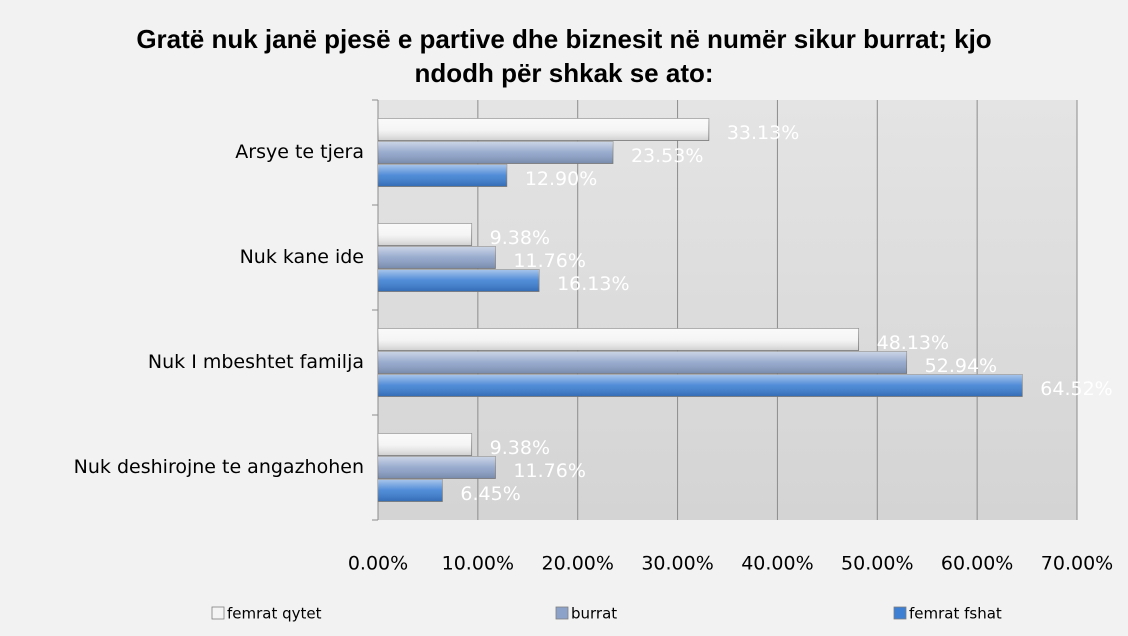 The width and height of the screenshot is (1128, 636). I want to click on legend-label: femrat qytet, so click(274, 614).